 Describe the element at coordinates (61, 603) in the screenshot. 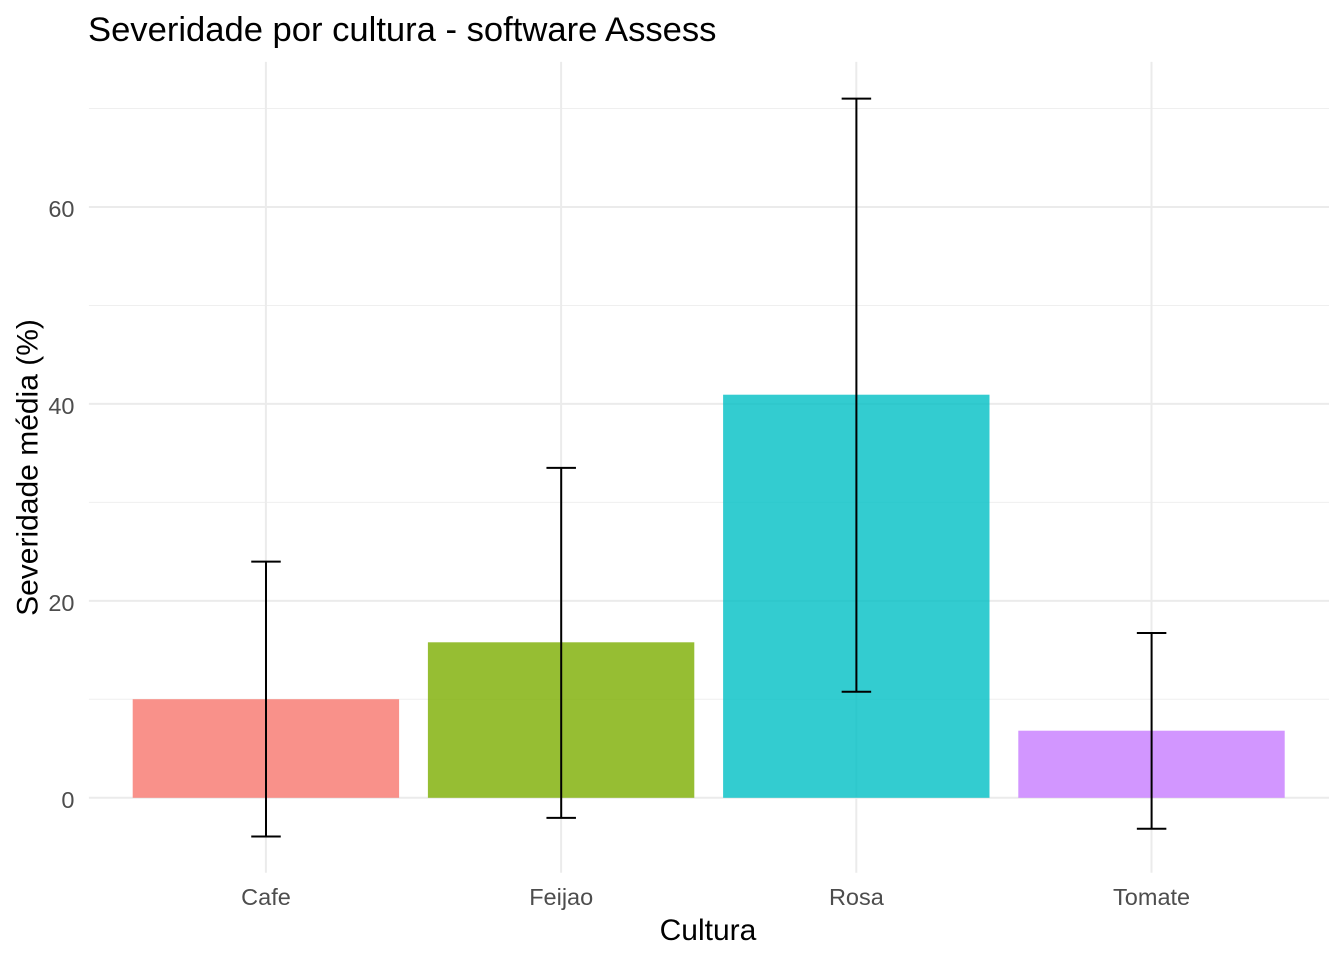

I see `svg-text: 20` at that location.